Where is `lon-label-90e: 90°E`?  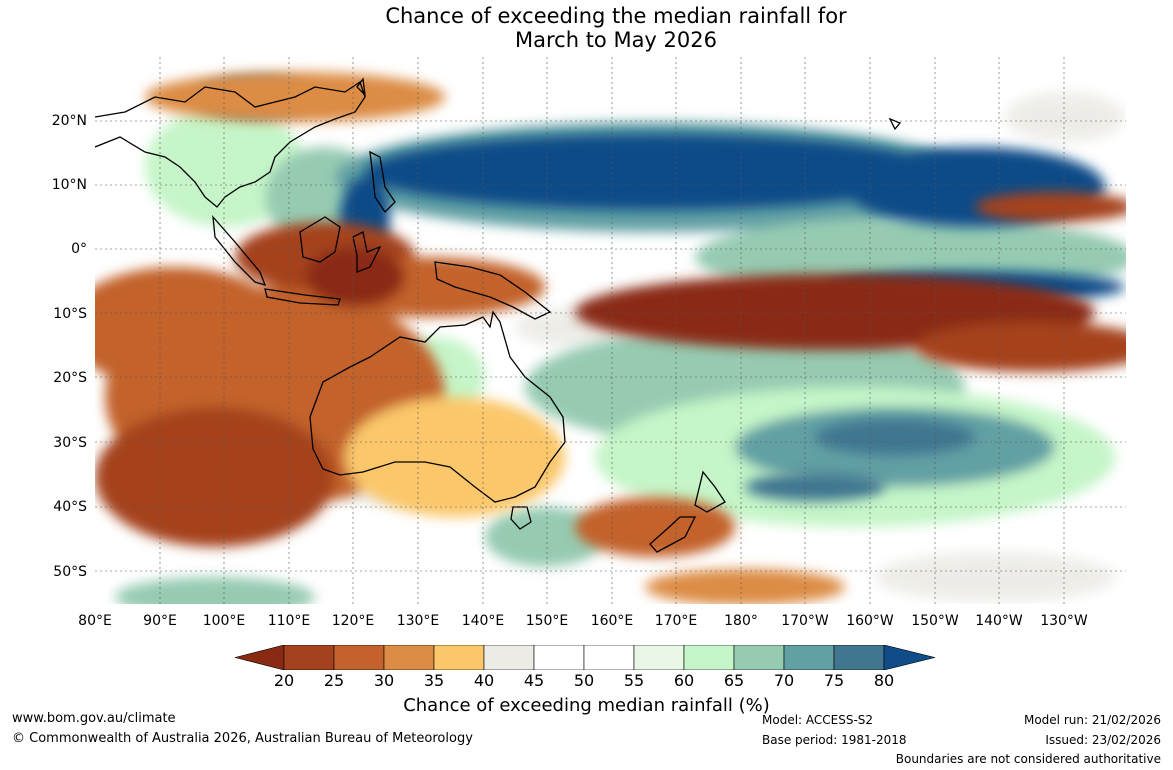
lon-label-90e: 90°E is located at coordinates (160, 621).